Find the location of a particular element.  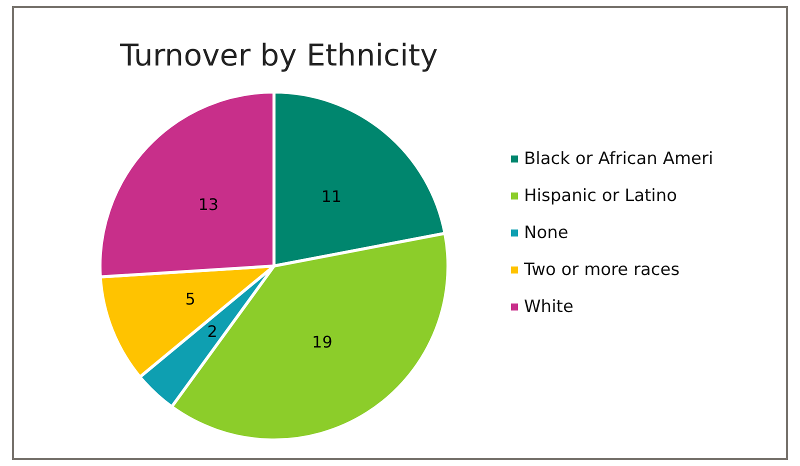

legend-label: Black or African Ameri is located at coordinates (619, 159).